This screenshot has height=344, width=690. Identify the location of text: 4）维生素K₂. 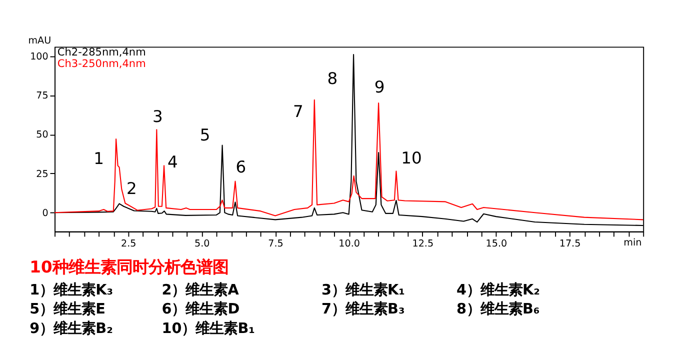
(498, 290).